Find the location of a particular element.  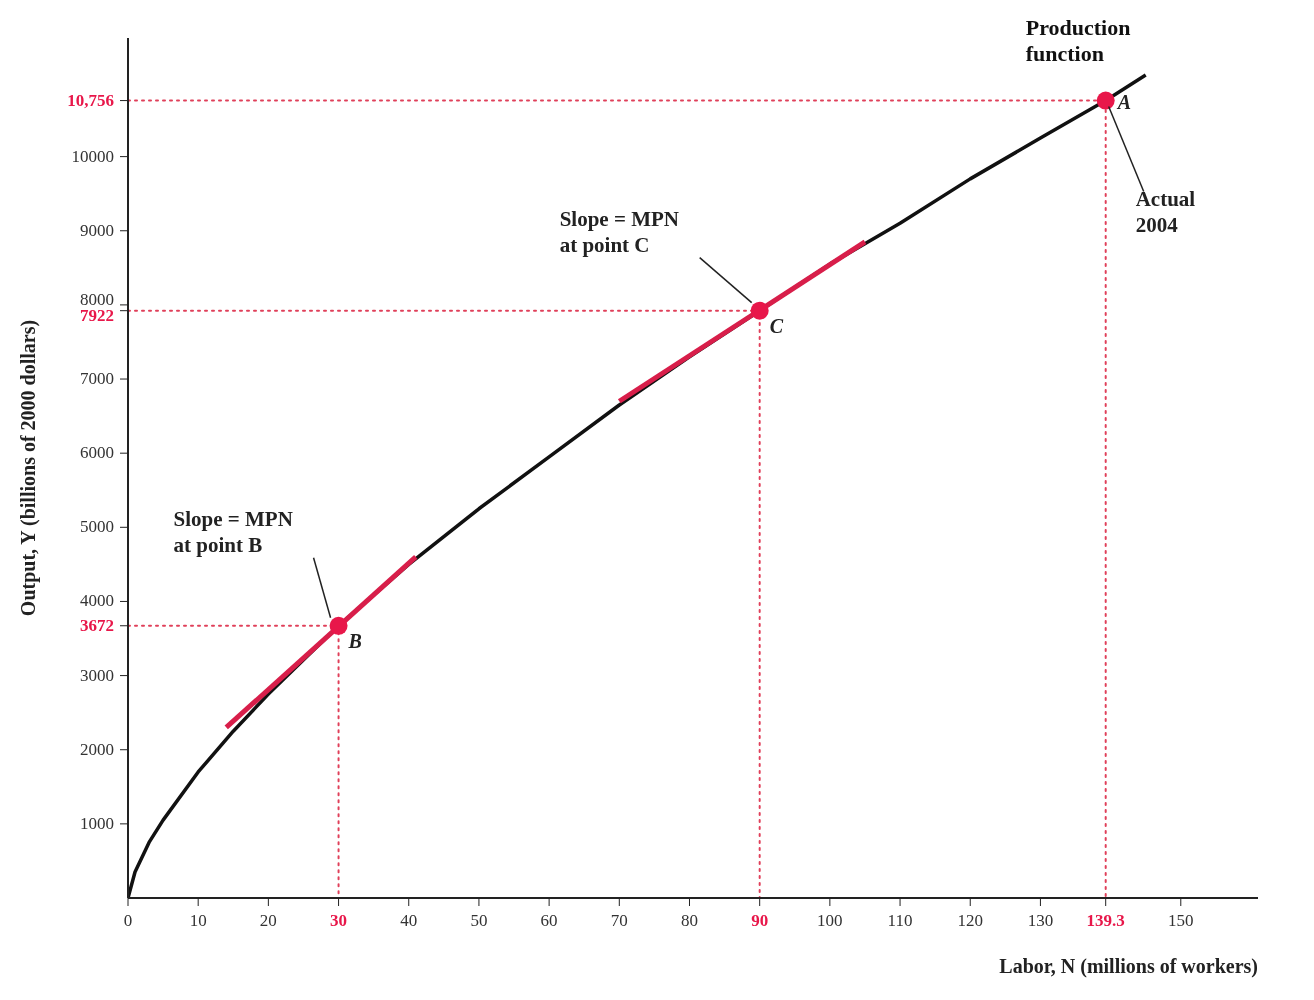

x-tick-label: 110 is located at coordinates (900, 920).